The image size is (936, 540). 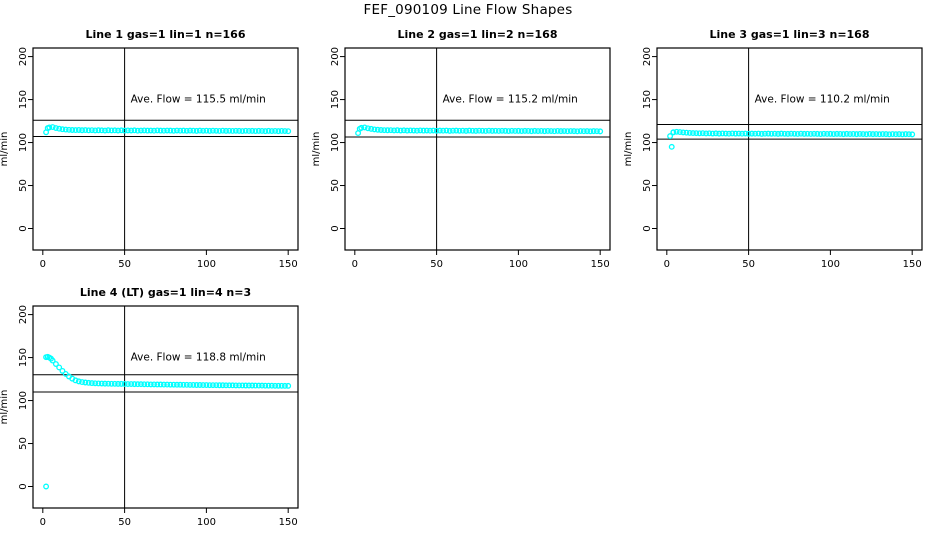 I want to click on y-tick-label: 150, so click(x=647, y=99).